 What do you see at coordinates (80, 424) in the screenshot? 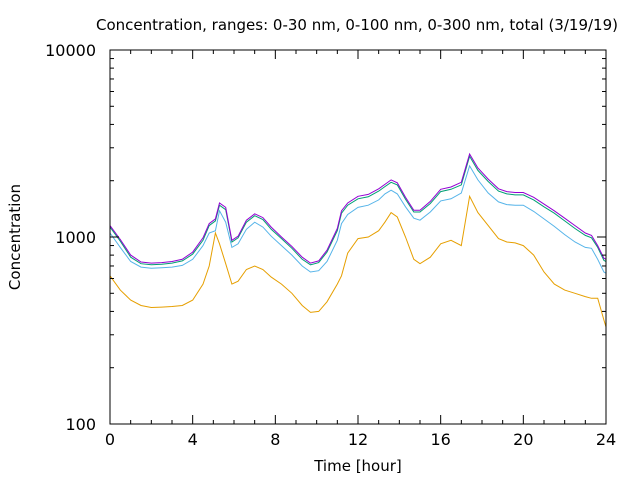
I see `y-tick-label-100: 100` at bounding box center [80, 424].